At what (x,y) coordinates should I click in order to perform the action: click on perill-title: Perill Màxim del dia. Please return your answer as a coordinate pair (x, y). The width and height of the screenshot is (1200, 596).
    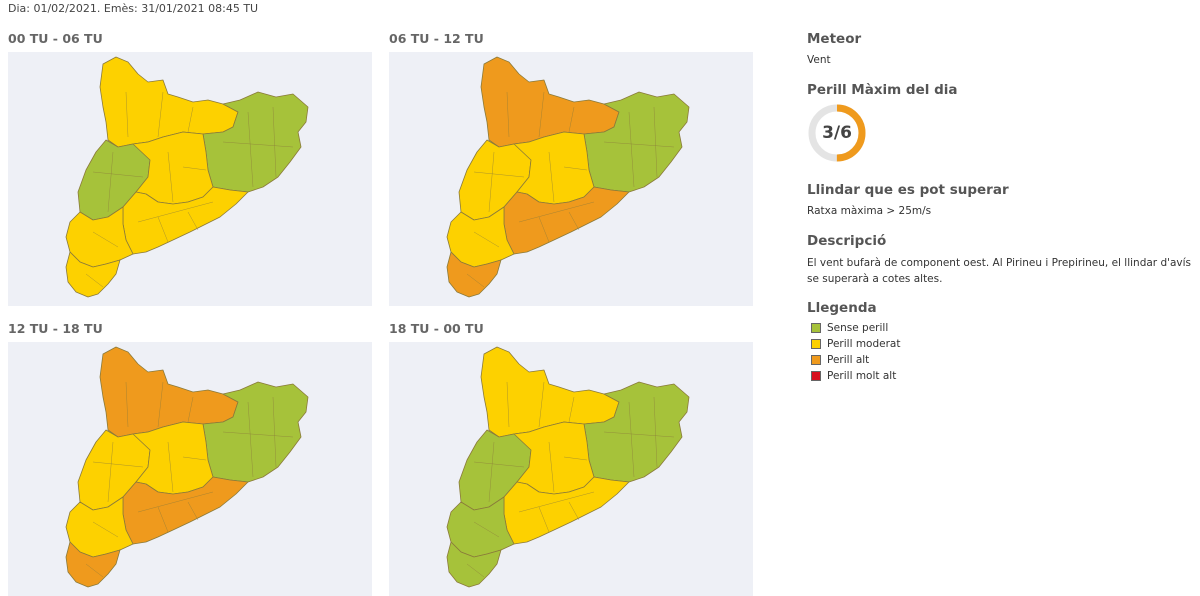
    Looking at the image, I should click on (882, 90).